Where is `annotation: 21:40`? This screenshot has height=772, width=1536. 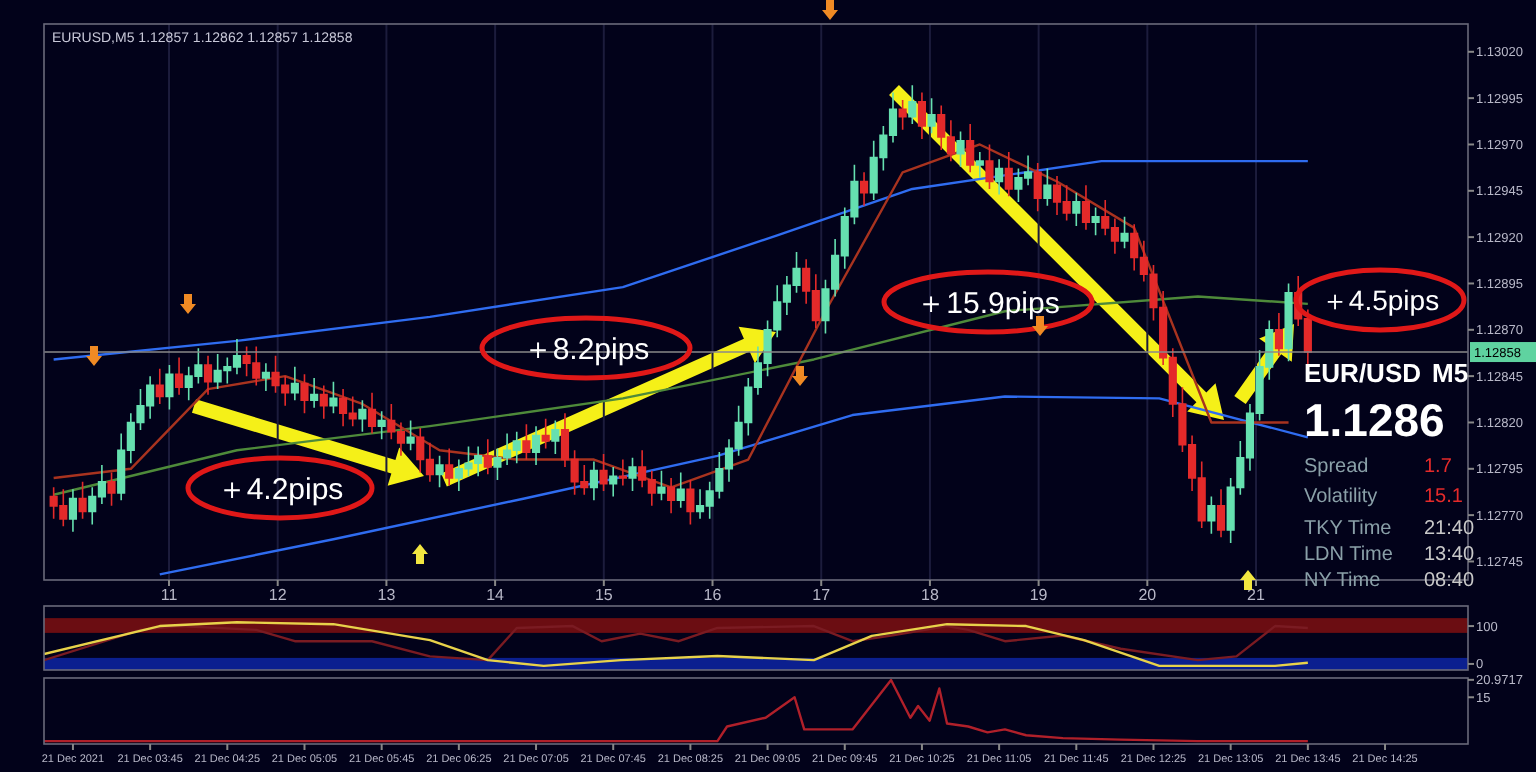 annotation: 21:40 is located at coordinates (1449, 529).